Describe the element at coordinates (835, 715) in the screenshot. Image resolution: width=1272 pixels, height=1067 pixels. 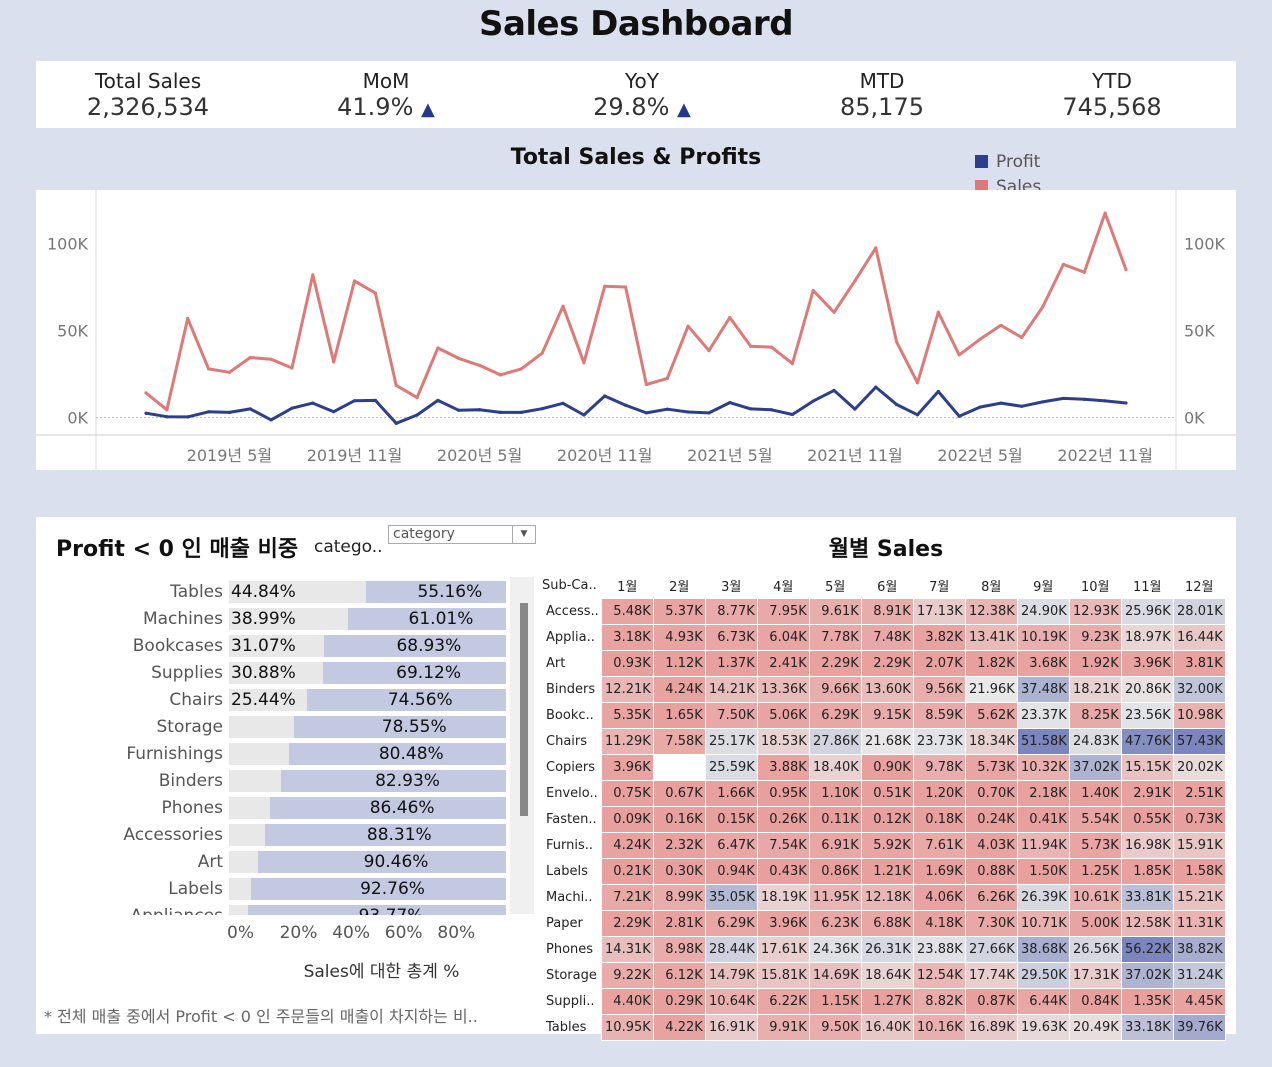
I see `heatmap-cell: 6.29K` at that location.